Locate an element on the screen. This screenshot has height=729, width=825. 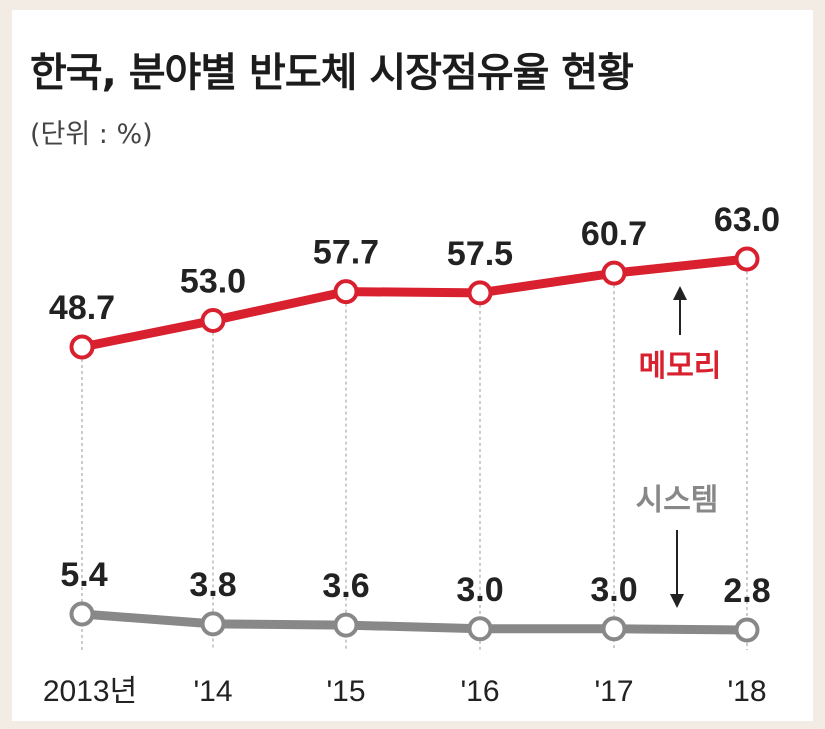
x-tick-label: '17 is located at coordinates (613, 691).